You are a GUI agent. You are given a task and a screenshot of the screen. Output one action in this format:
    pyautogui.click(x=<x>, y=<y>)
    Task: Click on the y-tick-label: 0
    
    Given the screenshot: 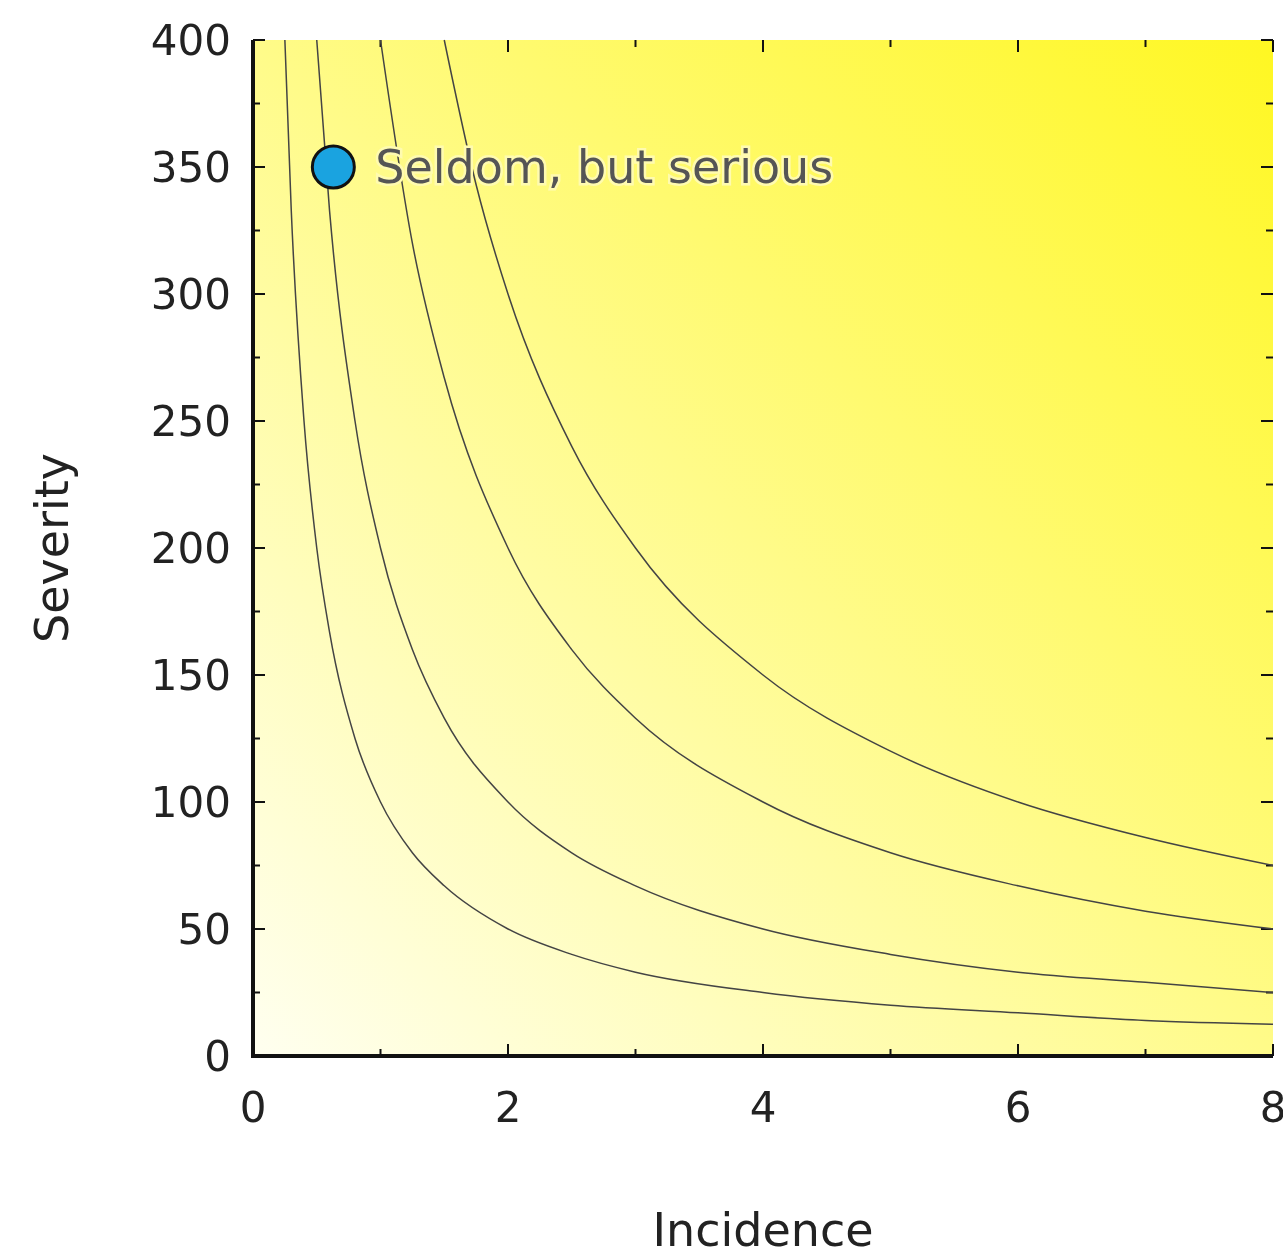 What is the action you would take?
    pyautogui.click(x=217, y=1056)
    